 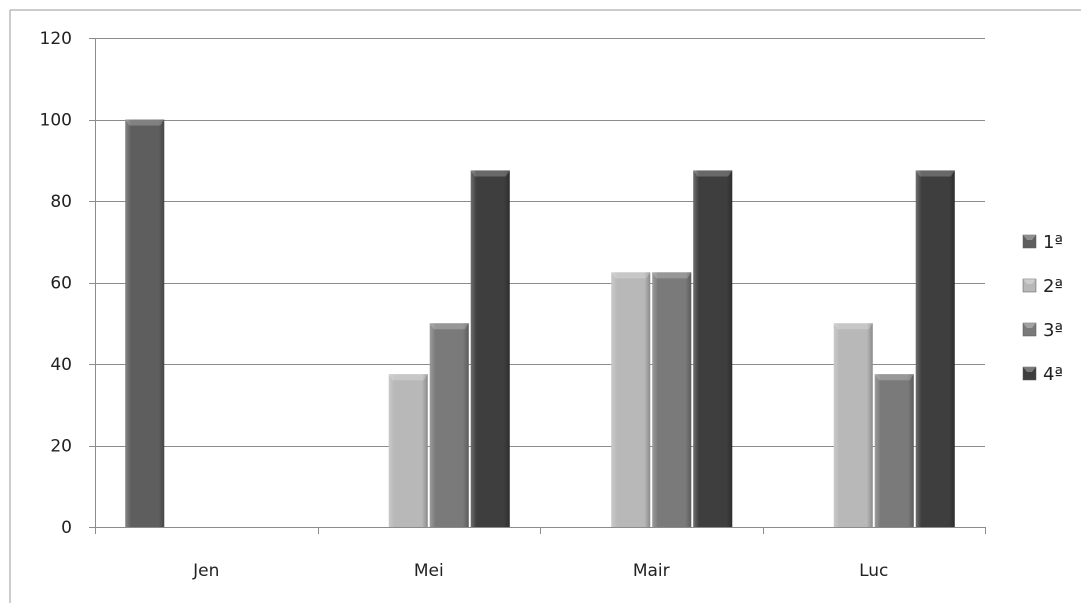 What do you see at coordinates (873, 571) in the screenshot?
I see `x-category-label: Luc` at bounding box center [873, 571].